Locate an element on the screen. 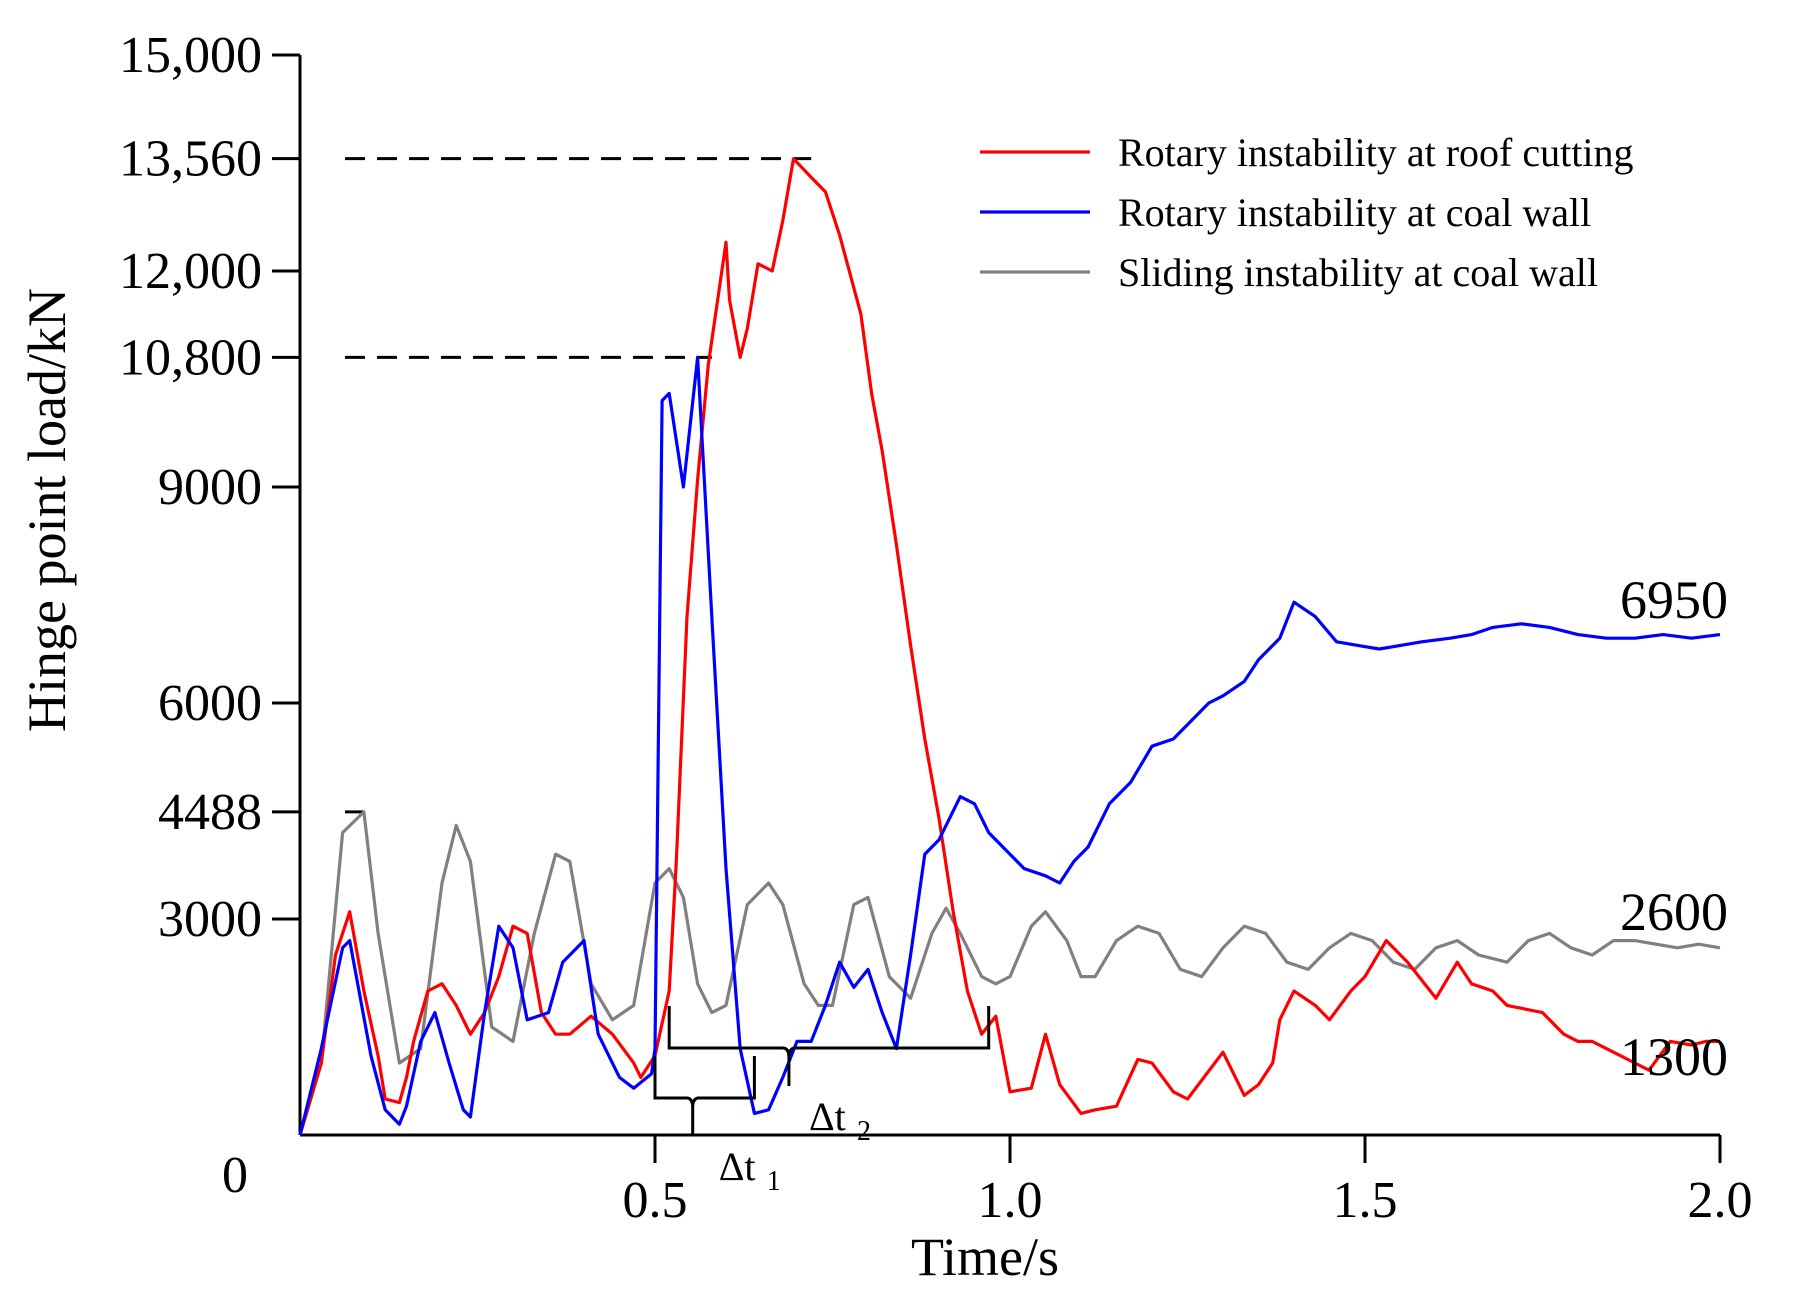  annotation-label: 2600 is located at coordinates (1674, 912).